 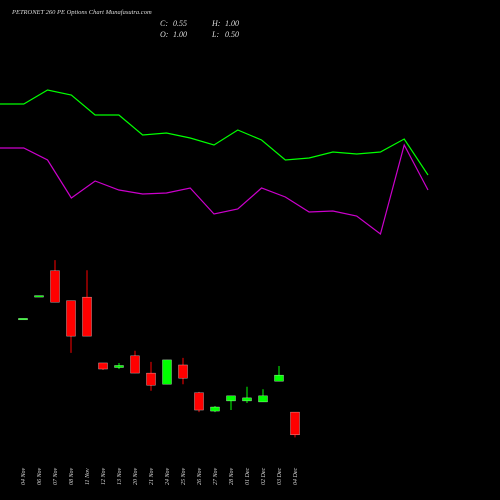 I want to click on summary-label: L:, so click(x=215, y=34).